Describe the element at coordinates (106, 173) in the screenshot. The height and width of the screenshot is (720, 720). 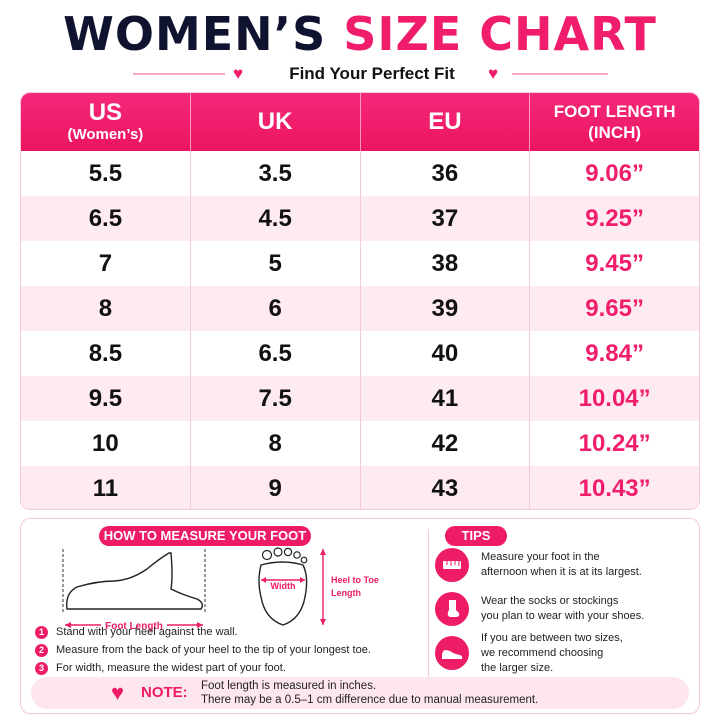
I see `table-cell: 5.5` at that location.